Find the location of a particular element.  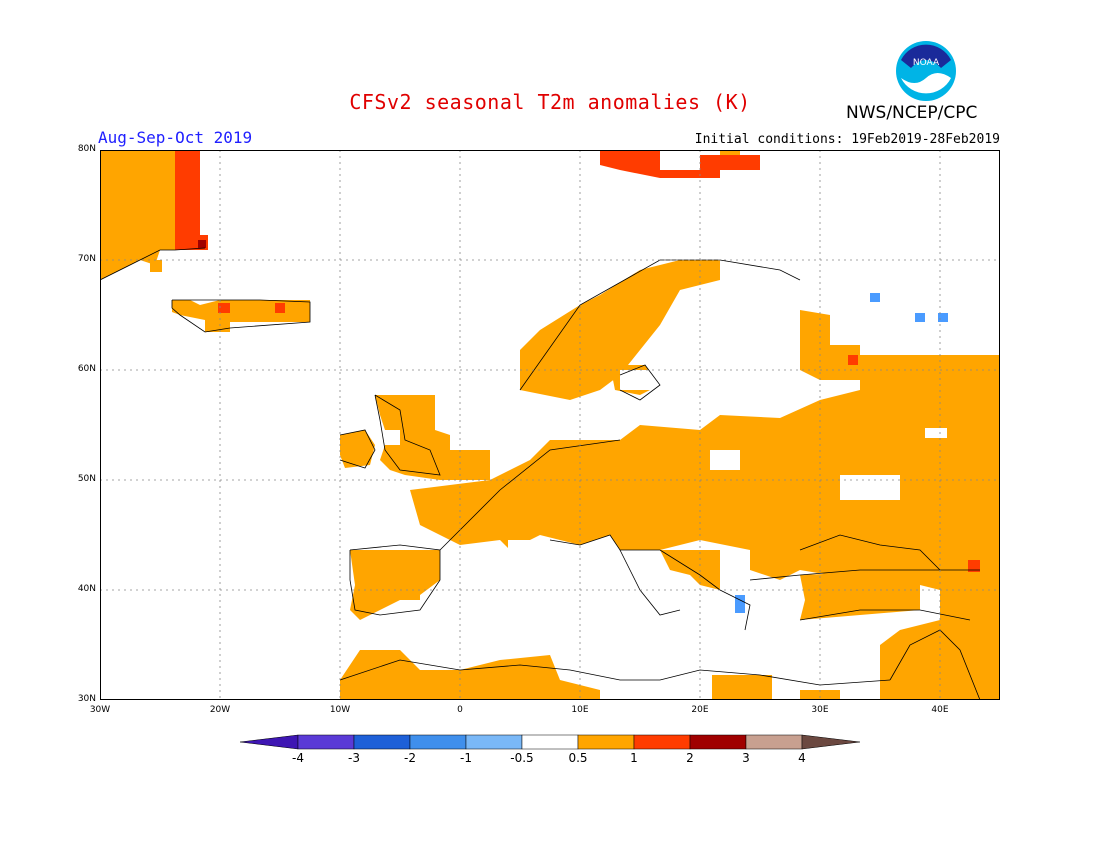

colorbar-label: -1 is located at coordinates (466, 758).